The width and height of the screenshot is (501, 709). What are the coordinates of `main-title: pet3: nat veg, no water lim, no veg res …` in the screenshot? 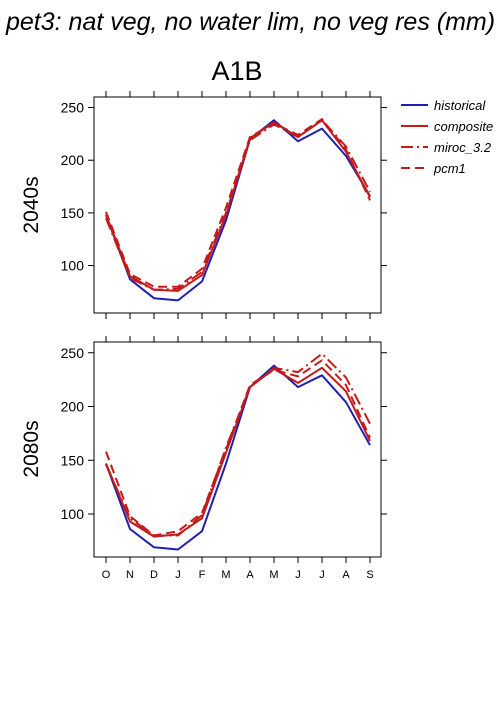 It's located at (250, 22).